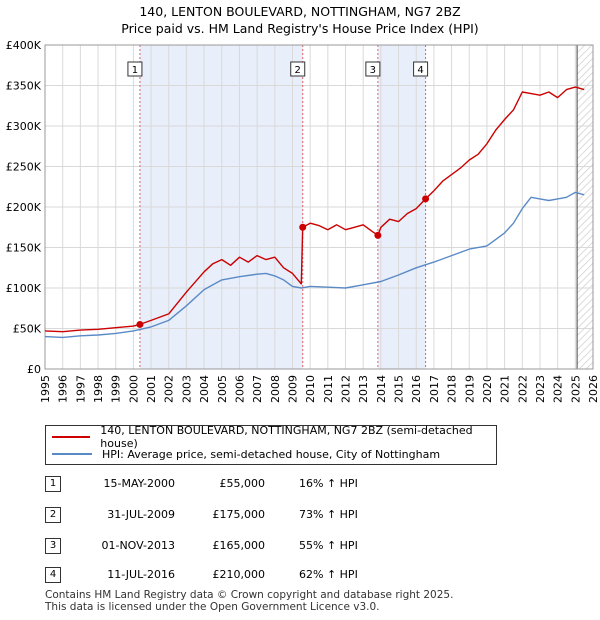 This screenshot has width=600, height=620. I want to click on transaction-date: 01-NOV-2013, so click(138, 545).